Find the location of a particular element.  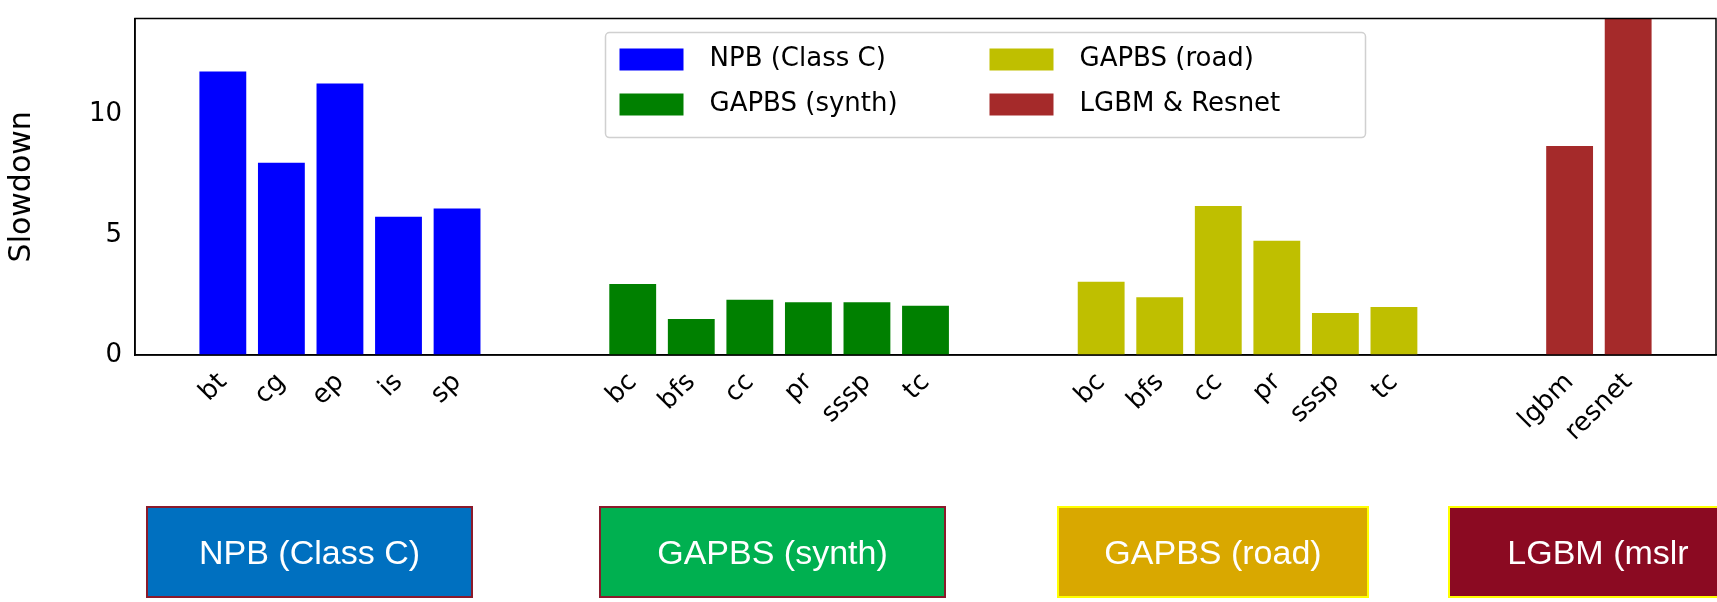

y-tick-label: 5 is located at coordinates (113, 232).